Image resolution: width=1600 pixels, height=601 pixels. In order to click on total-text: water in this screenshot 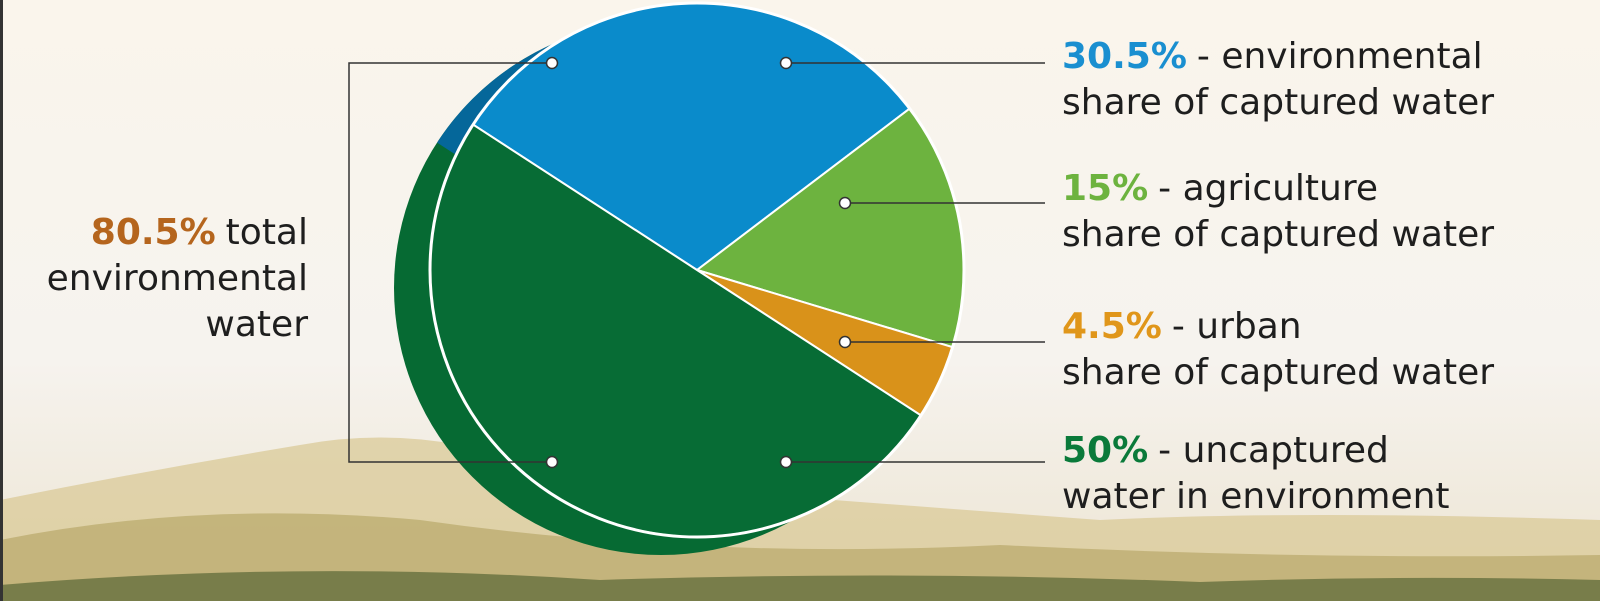, I will do `click(256, 324)`.